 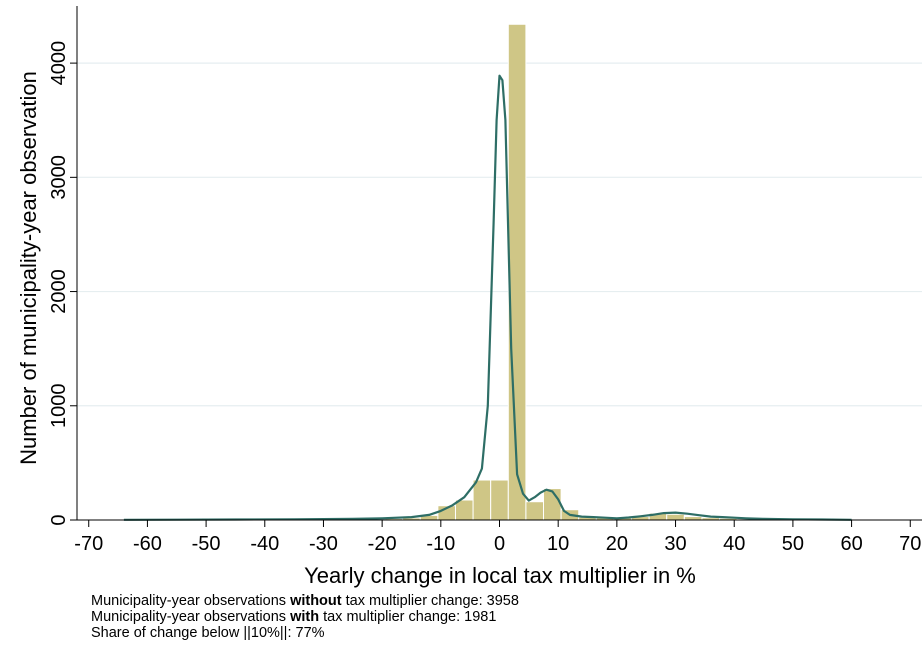 I want to click on y-tick-label: 2000, so click(x=59, y=291).